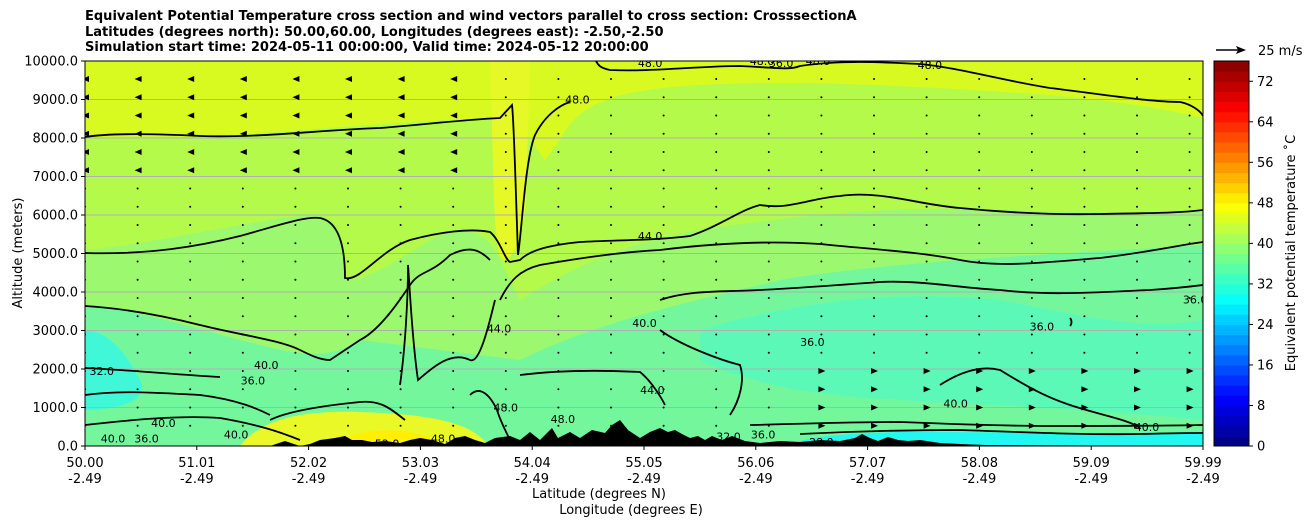 This screenshot has width=1308, height=526. I want to click on colorbar-label: Equivalent potential temperature ˚C, so click(1291, 253).